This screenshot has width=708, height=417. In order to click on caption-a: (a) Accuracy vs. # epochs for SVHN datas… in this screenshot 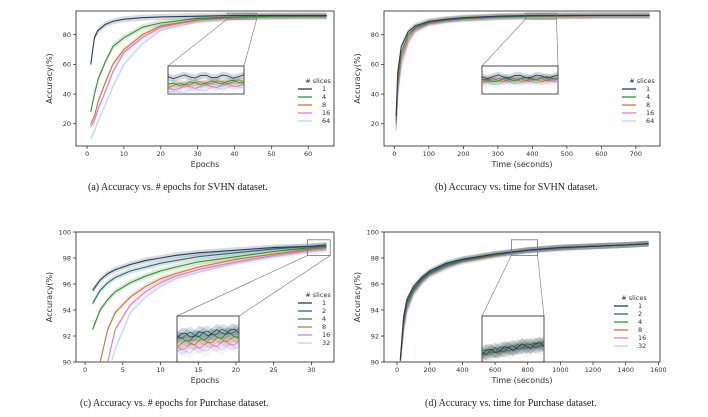, I will do `click(178, 187)`.